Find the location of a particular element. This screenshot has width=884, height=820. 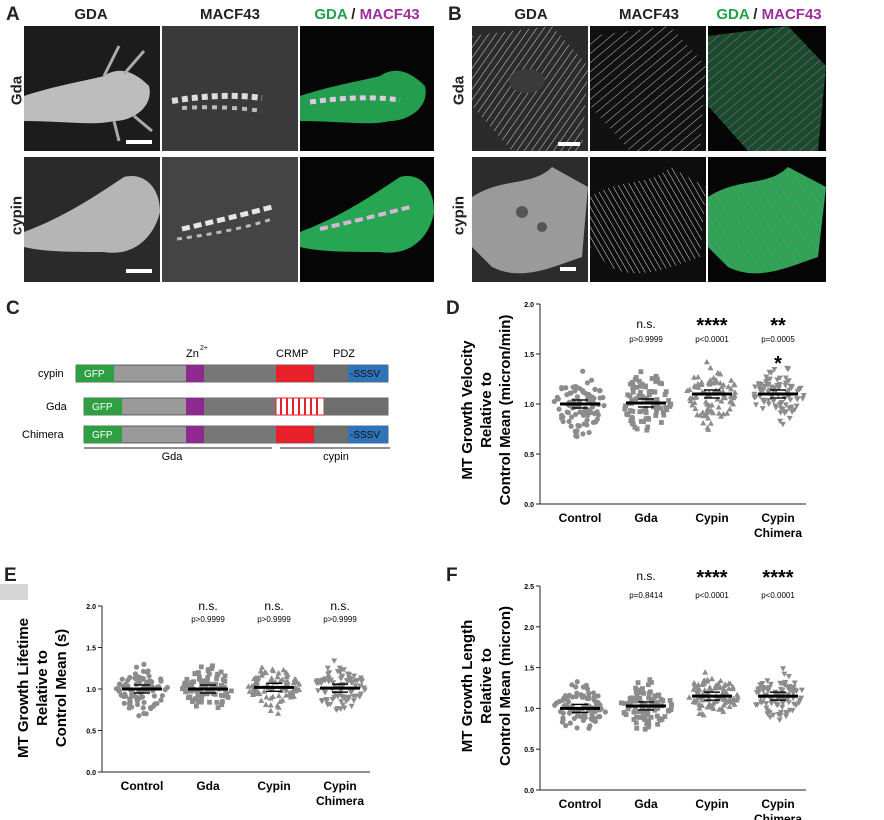

zn-domain is located at coordinates (195, 434).